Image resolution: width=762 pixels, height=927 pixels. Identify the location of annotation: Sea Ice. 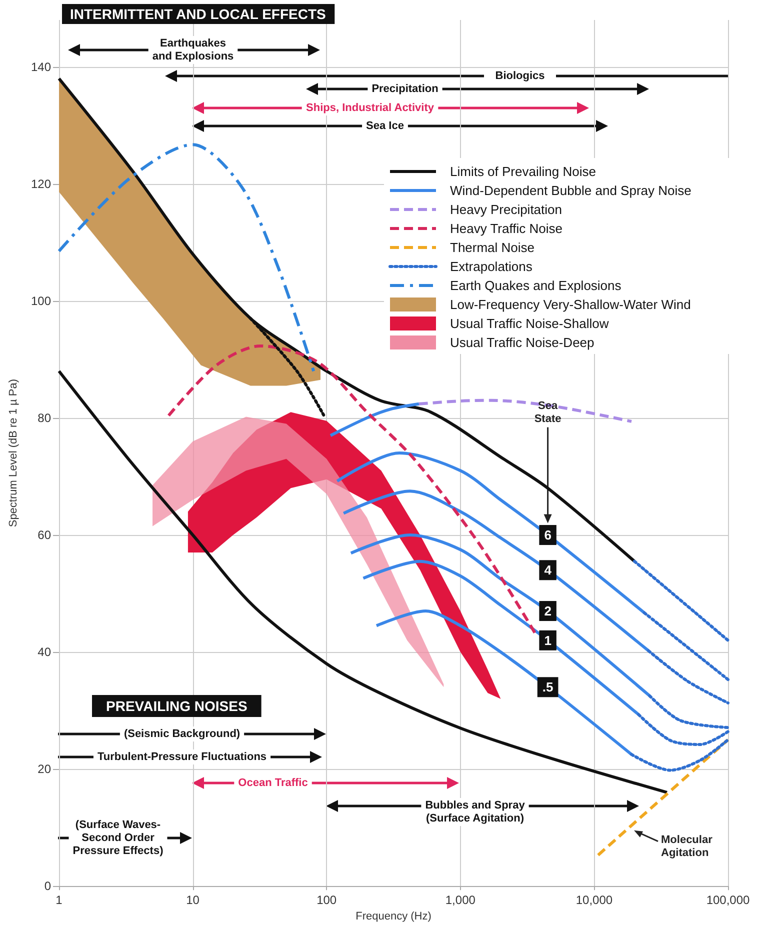
(385, 126).